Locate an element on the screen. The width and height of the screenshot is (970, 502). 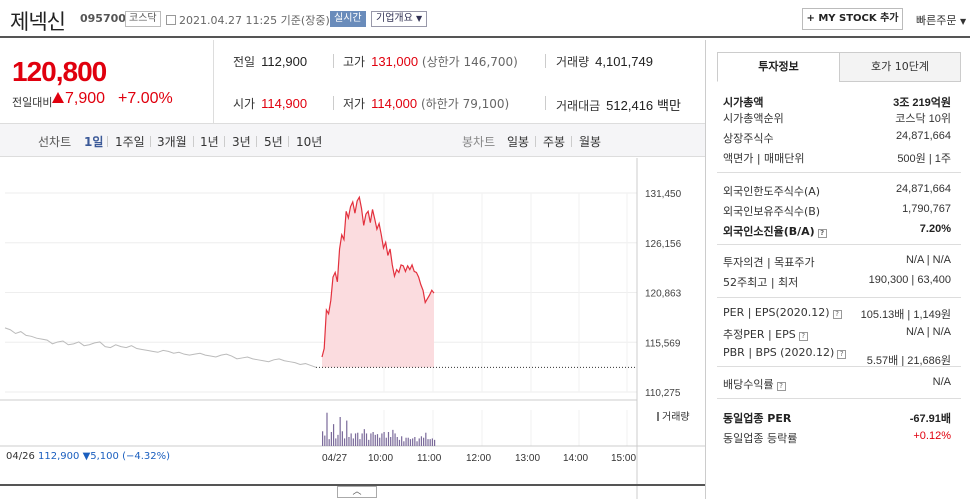
open-price: 시가 114,900 is located at coordinates (270, 103).